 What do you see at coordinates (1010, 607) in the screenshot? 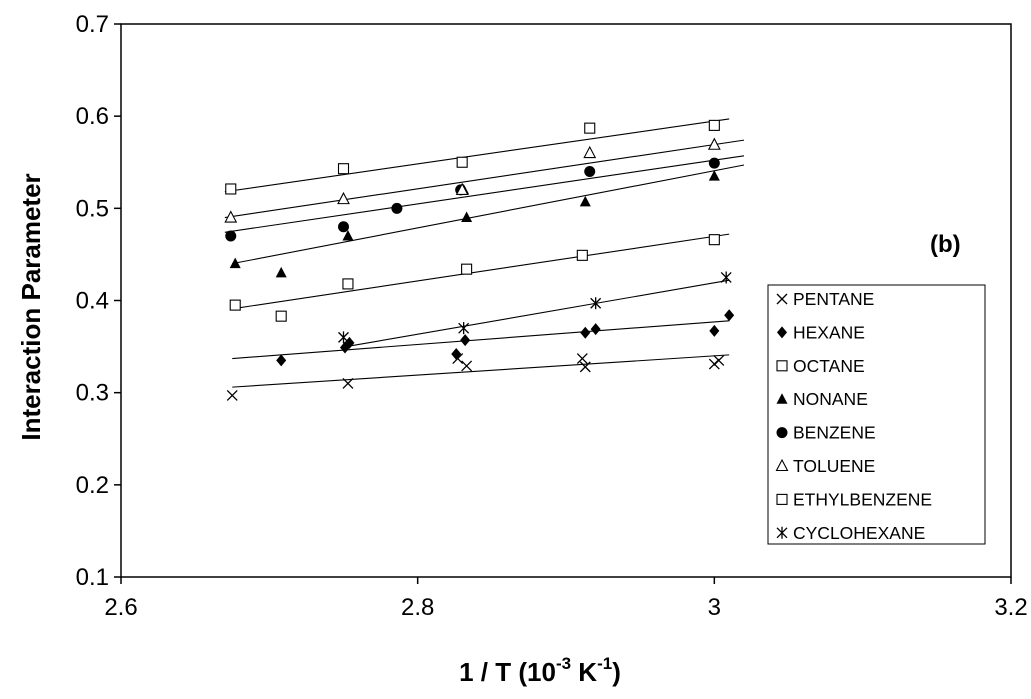
I see `x-tick-label: 3.2` at bounding box center [1010, 607].